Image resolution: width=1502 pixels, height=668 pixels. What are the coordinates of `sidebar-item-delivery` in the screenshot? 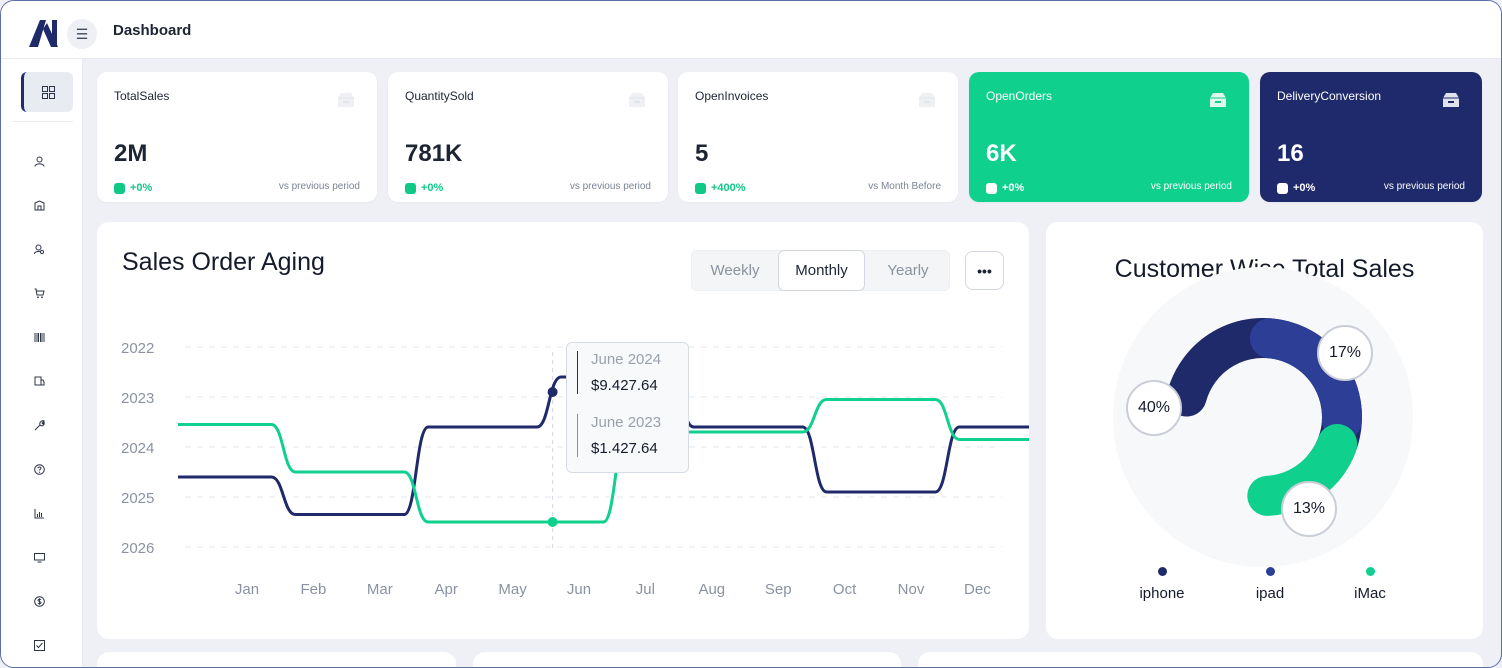 It's located at (39, 381).